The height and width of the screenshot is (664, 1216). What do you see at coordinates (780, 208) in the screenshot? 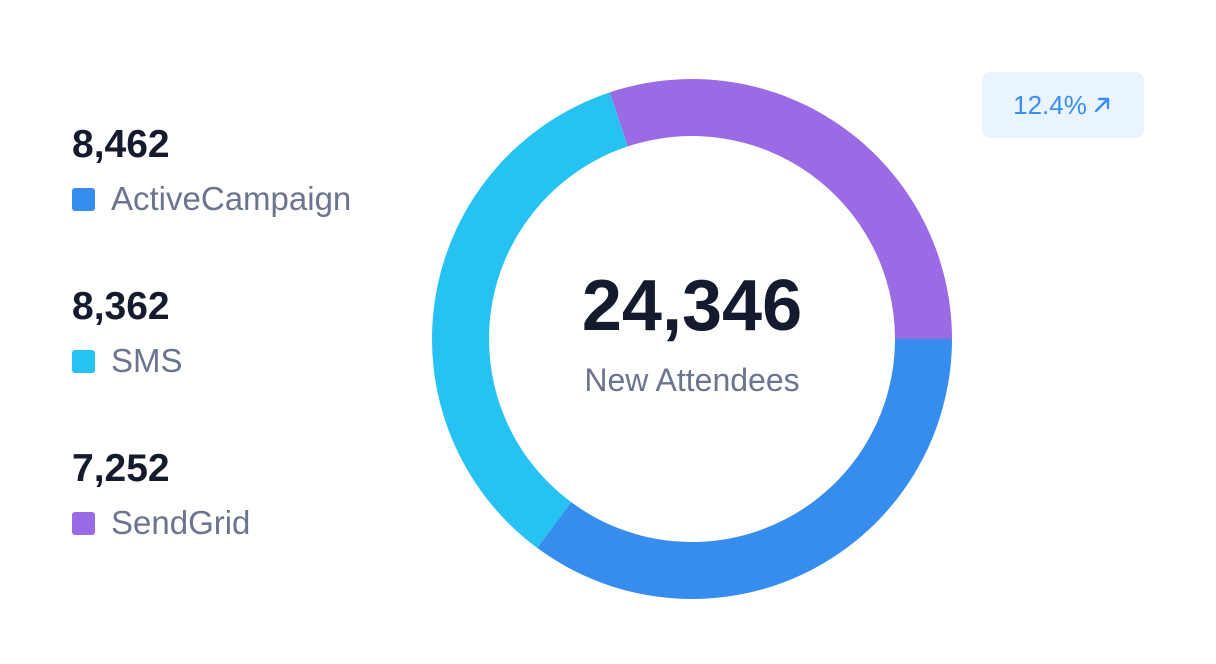
I see `donut-slice-sendgrid` at bounding box center [780, 208].